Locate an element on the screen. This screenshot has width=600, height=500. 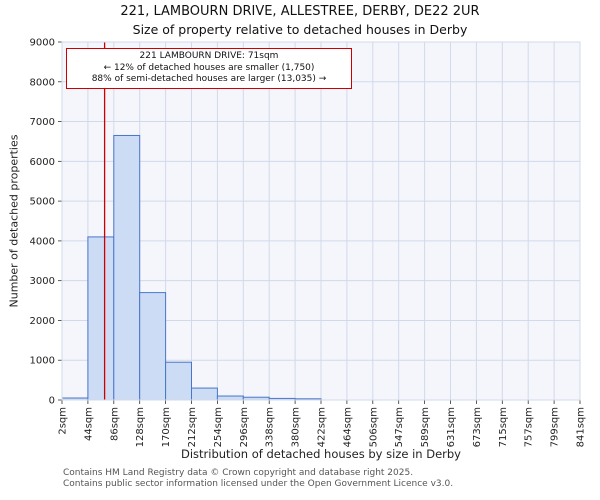
y-tick-label: 0 is located at coordinates (52, 401).